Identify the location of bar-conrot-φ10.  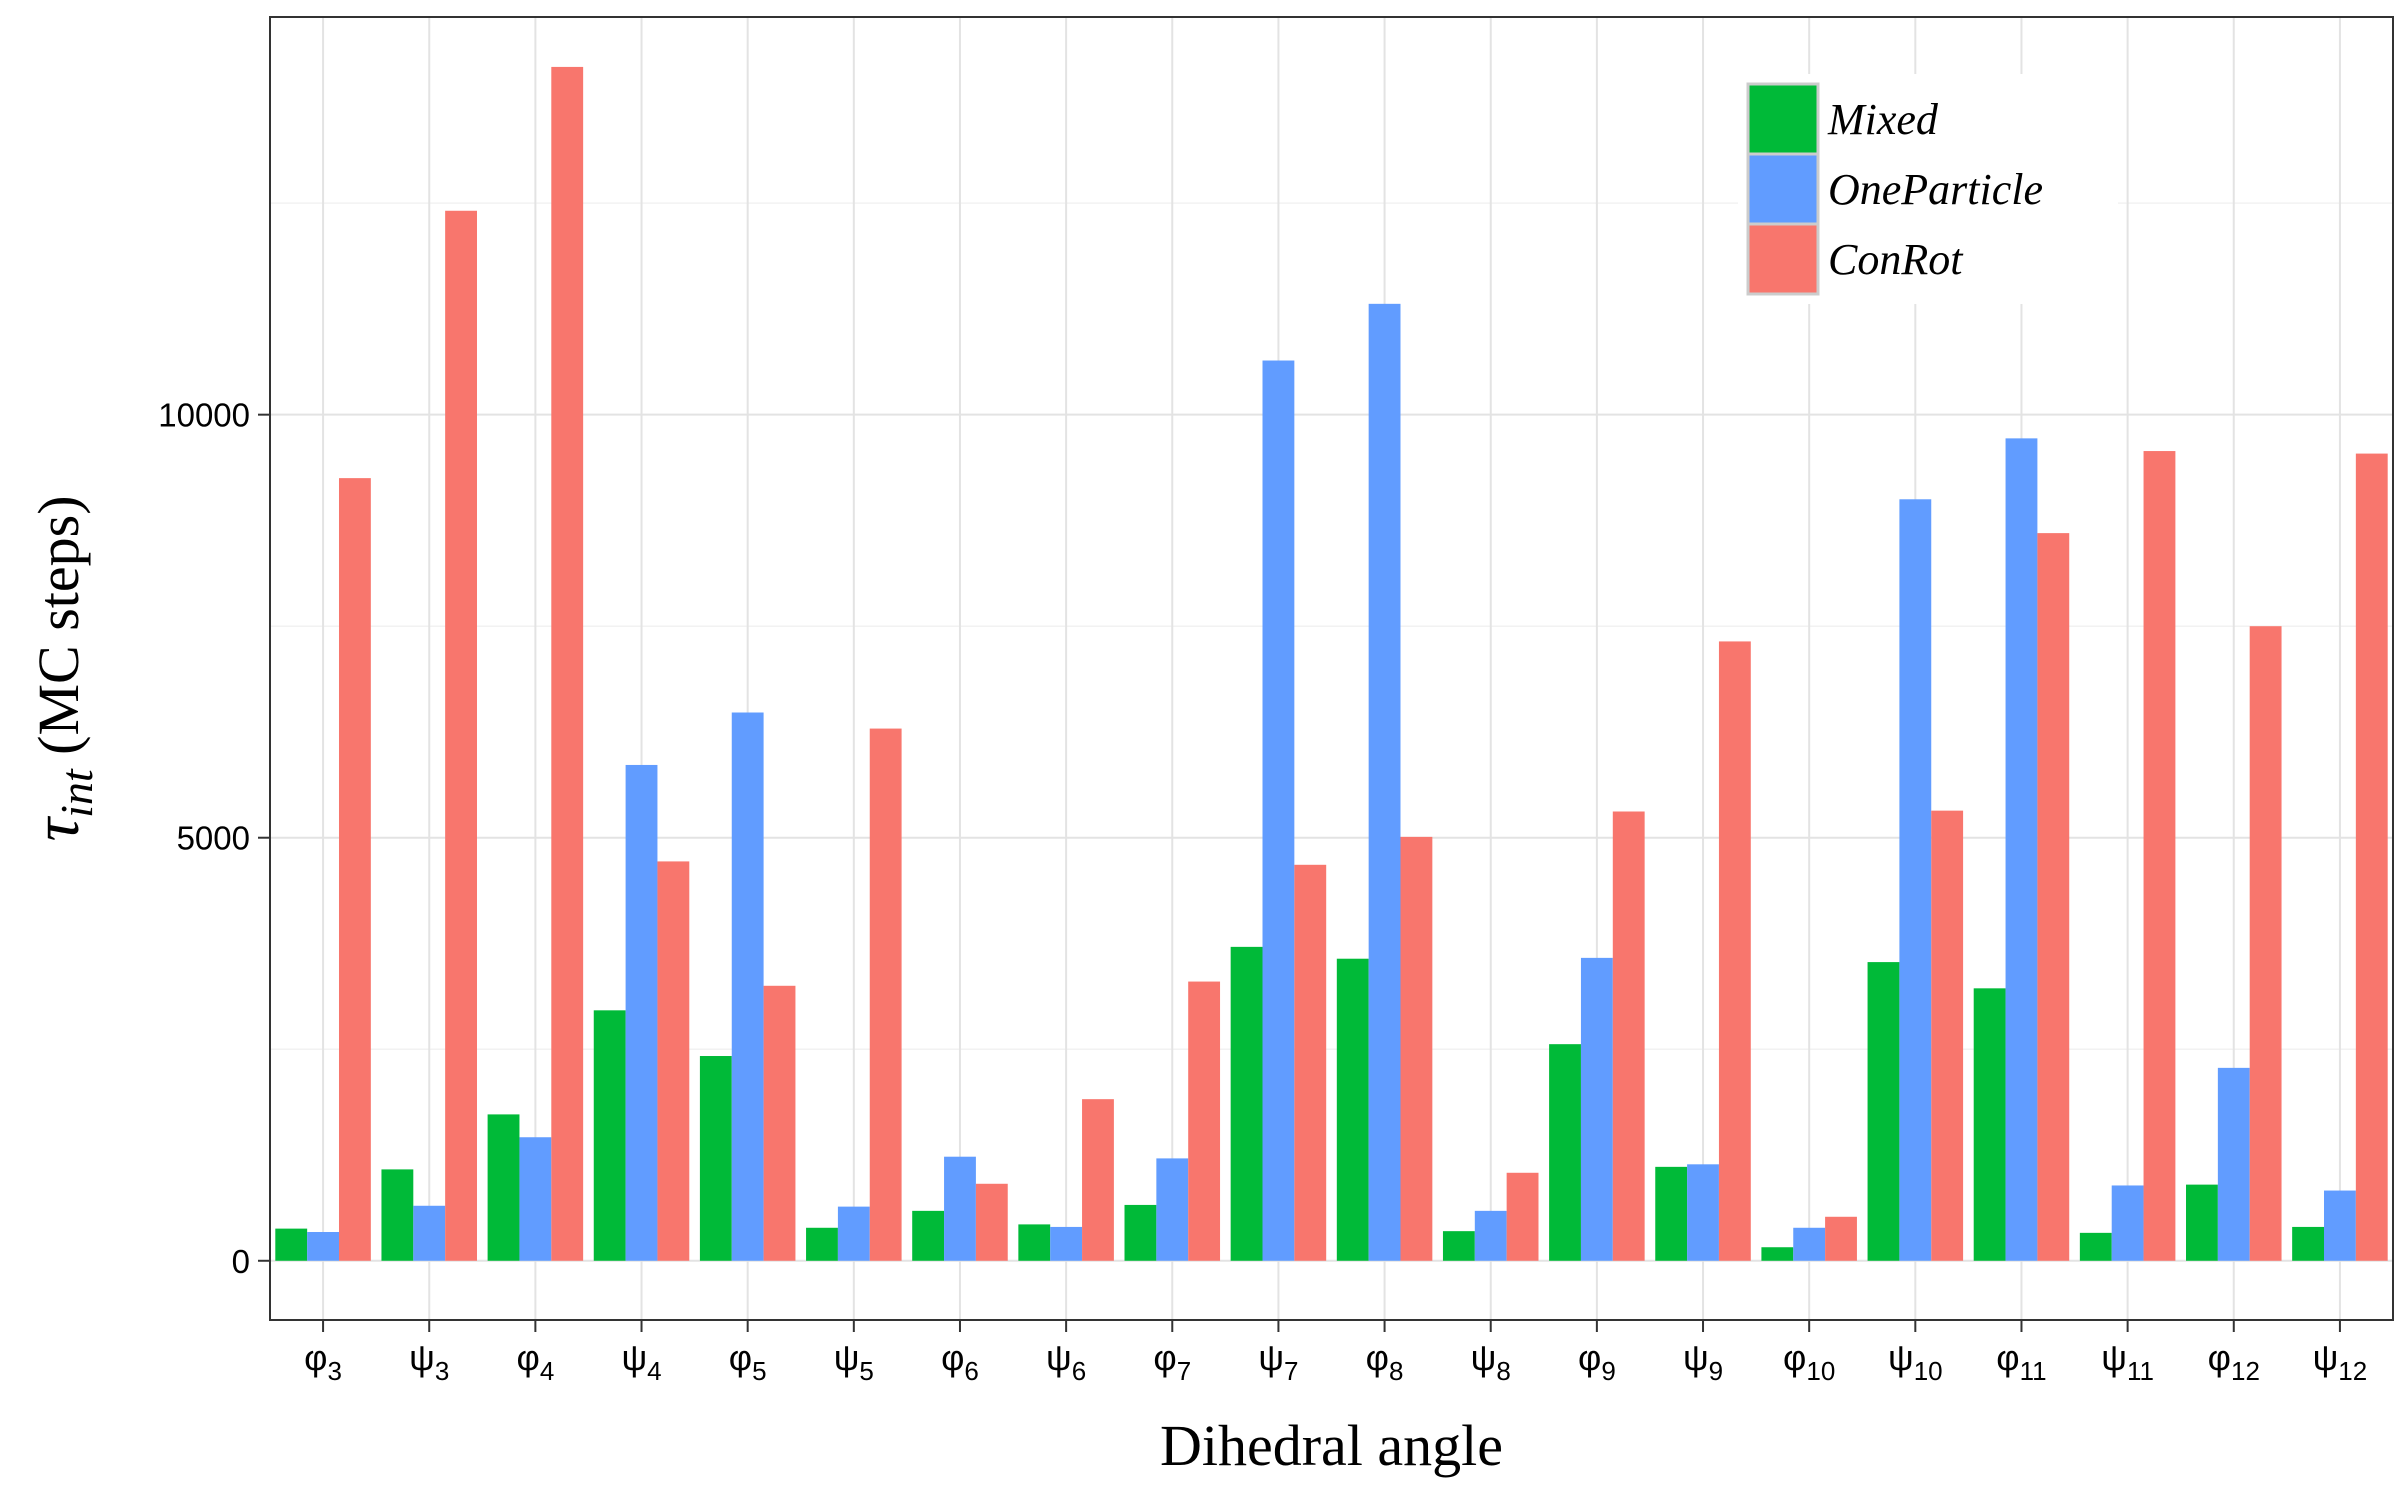
(1841, 1238).